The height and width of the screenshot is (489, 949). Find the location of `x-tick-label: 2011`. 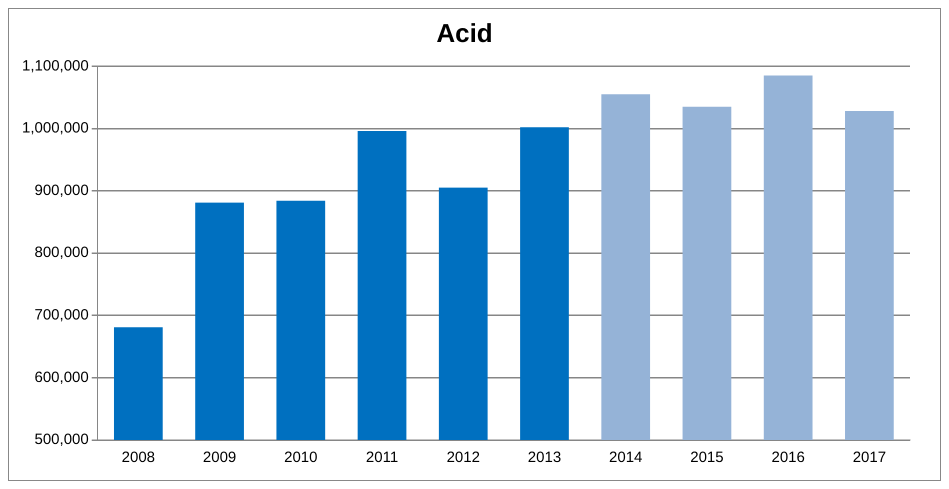

x-tick-label: 2011 is located at coordinates (382, 457).